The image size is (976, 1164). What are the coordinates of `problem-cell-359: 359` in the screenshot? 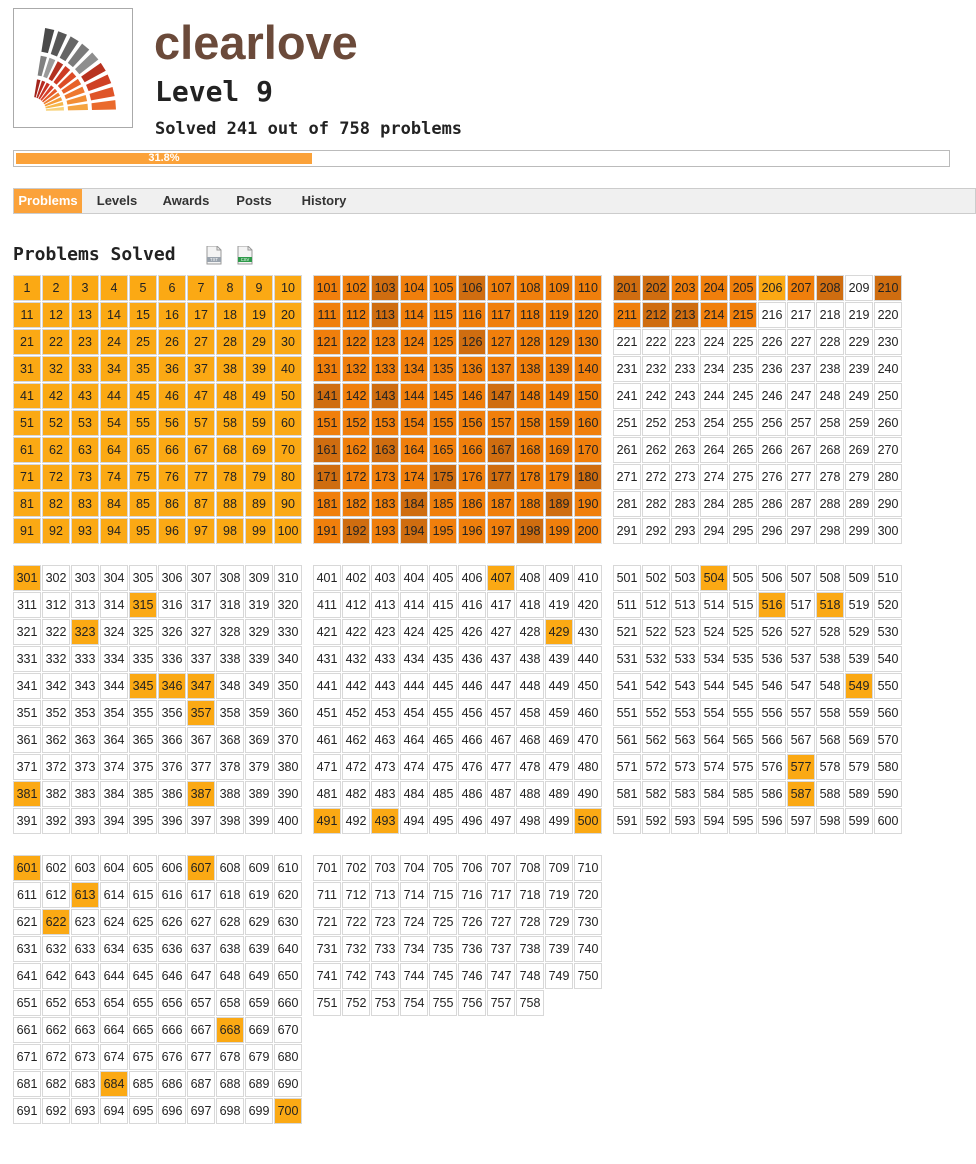 It's located at (259, 713).